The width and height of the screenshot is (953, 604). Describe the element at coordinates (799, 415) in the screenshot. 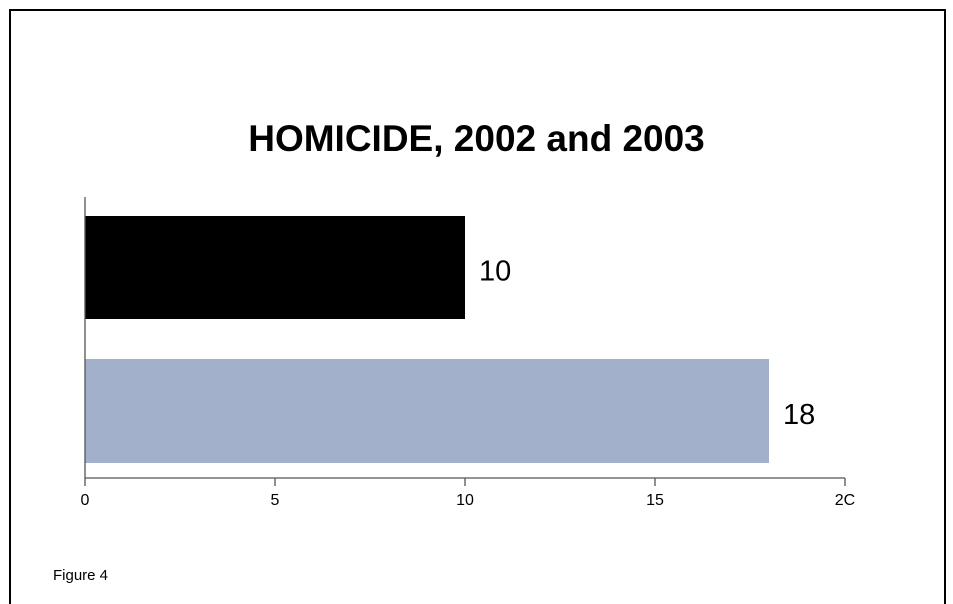

I see `bar-value-label-1: 18` at that location.